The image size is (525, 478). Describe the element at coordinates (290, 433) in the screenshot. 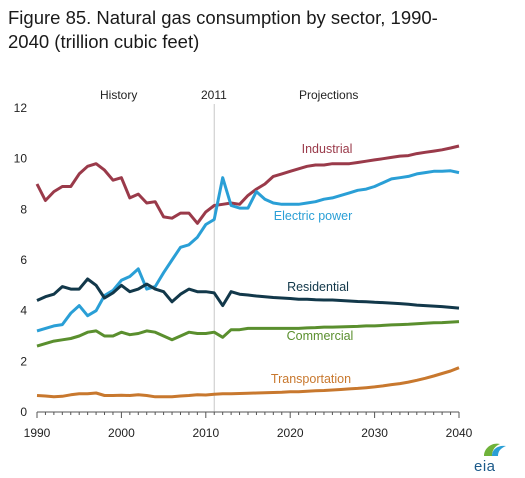

I see `x-tick-label: 2020` at that location.